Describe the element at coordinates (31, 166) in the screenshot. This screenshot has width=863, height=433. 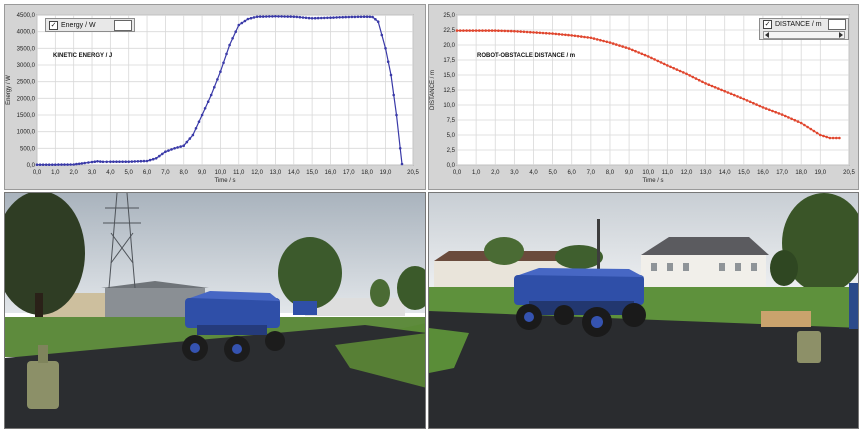
I see `y-tick-label: 0,0` at that location.